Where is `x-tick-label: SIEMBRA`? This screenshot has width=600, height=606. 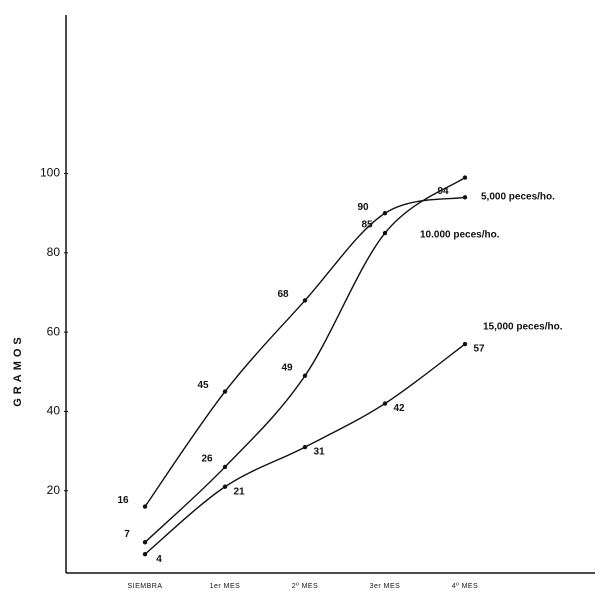
x-tick-label: SIEMBRA is located at coordinates (144, 586).